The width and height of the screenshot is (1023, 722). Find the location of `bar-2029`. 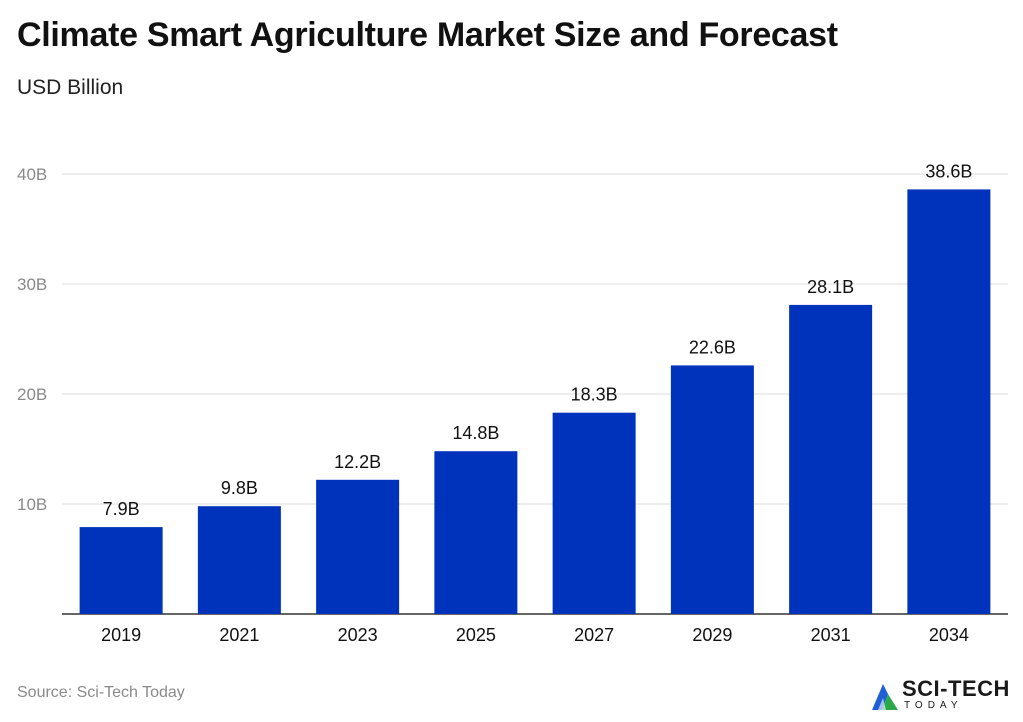

bar-2029 is located at coordinates (712, 489).